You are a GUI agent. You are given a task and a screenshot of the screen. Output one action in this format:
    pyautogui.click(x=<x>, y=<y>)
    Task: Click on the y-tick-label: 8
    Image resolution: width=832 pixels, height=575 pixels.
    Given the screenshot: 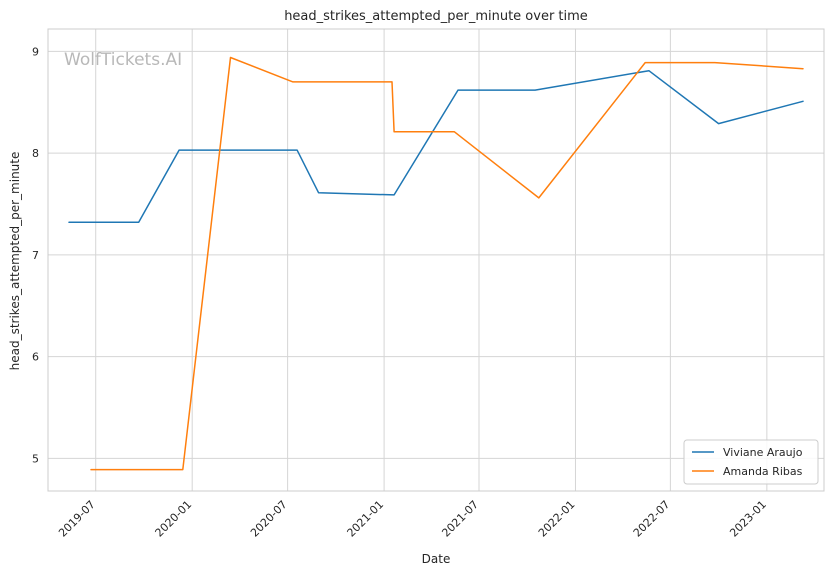 What is the action you would take?
    pyautogui.click(x=35, y=153)
    